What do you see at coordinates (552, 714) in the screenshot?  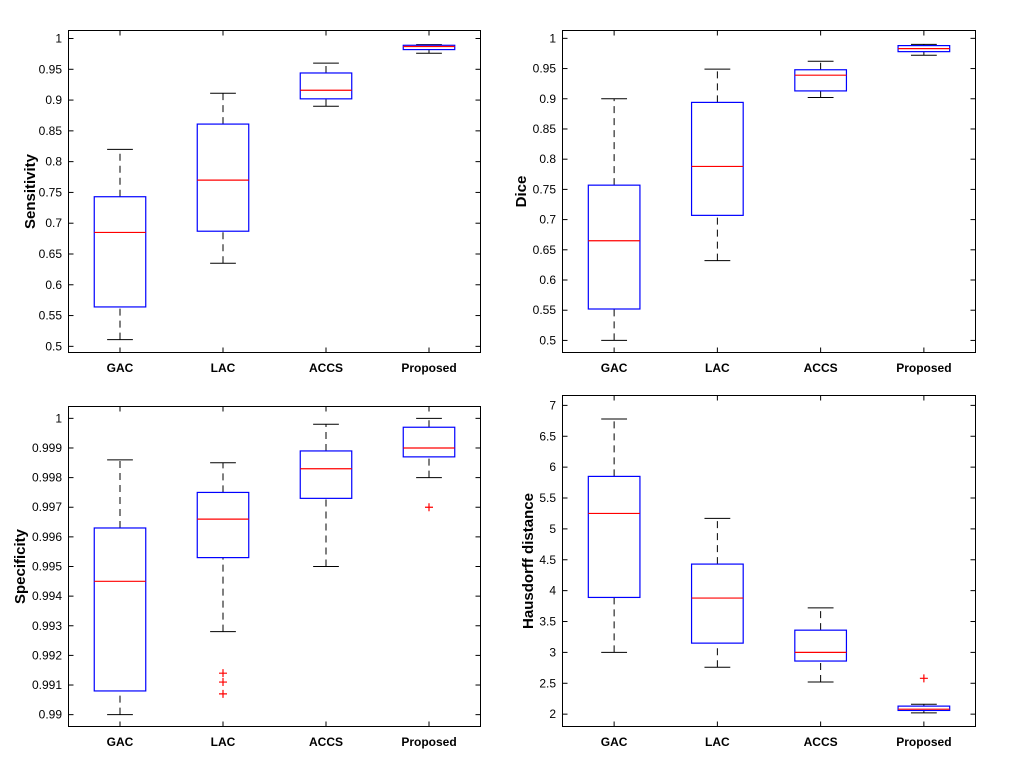 I see `y-tick-label: 2` at bounding box center [552, 714].